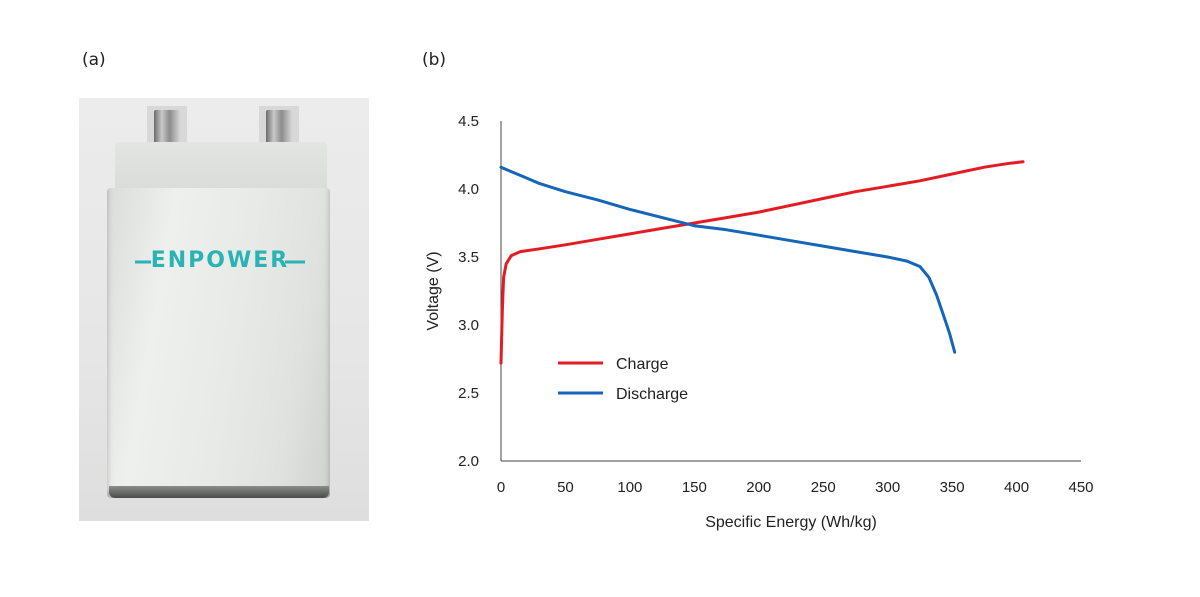 Image resolution: width=1200 pixels, height=597 pixels. I want to click on y-axis-title: Voltage (V), so click(433, 290).